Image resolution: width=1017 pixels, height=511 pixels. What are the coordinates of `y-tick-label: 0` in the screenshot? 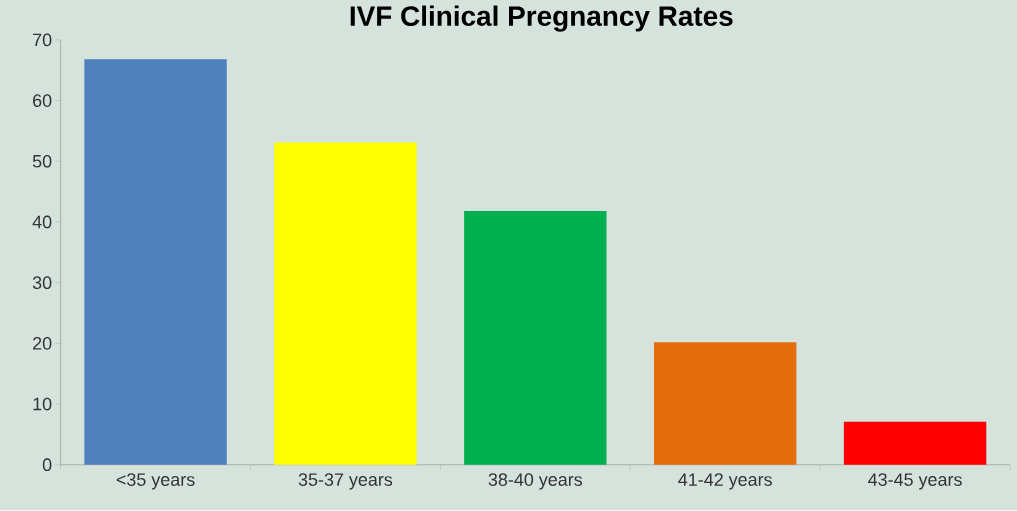 It's located at (47, 465).